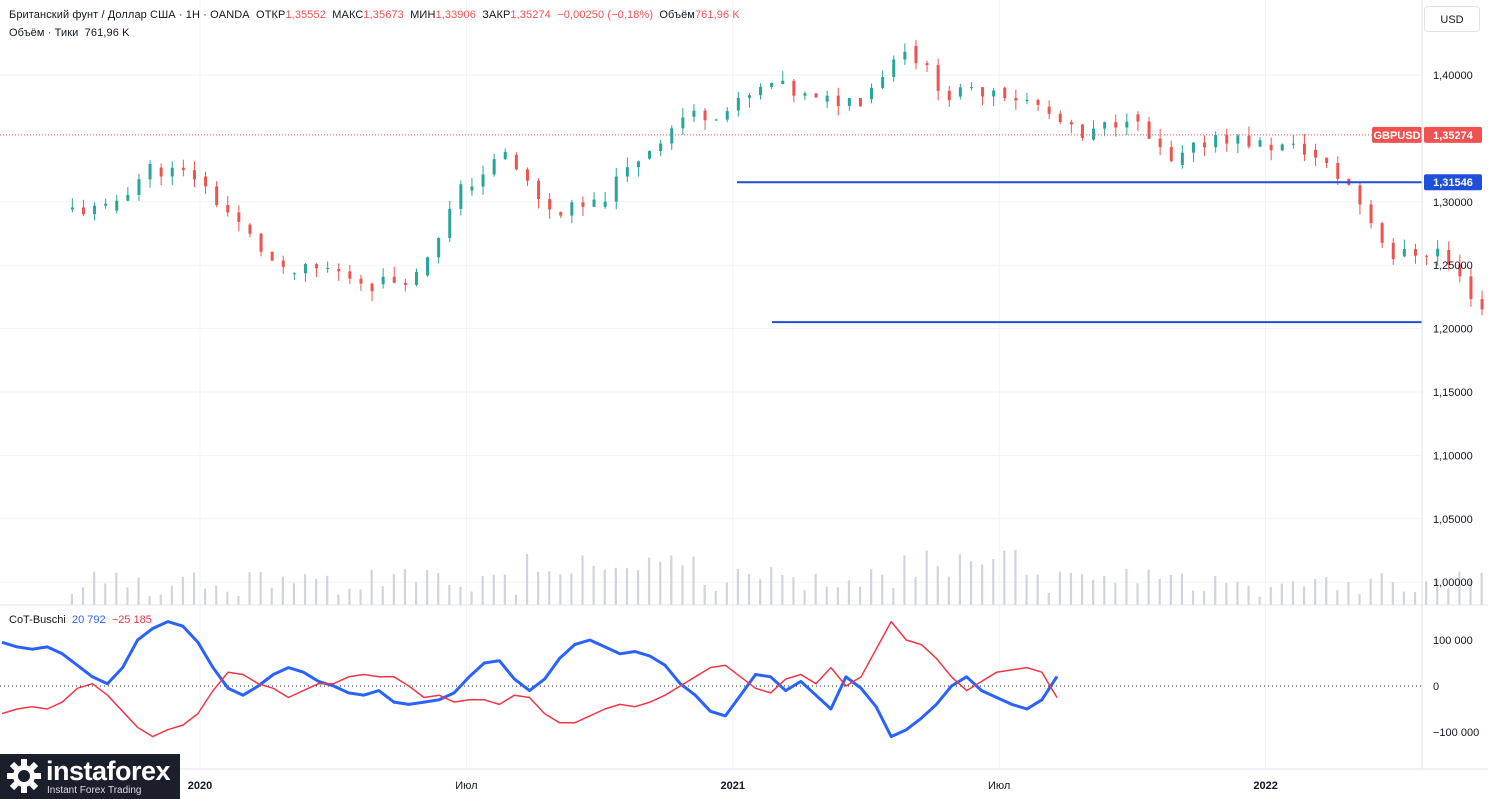  What do you see at coordinates (271, 15) in the screenshot?
I see `open-label: ОТКР` at bounding box center [271, 15].